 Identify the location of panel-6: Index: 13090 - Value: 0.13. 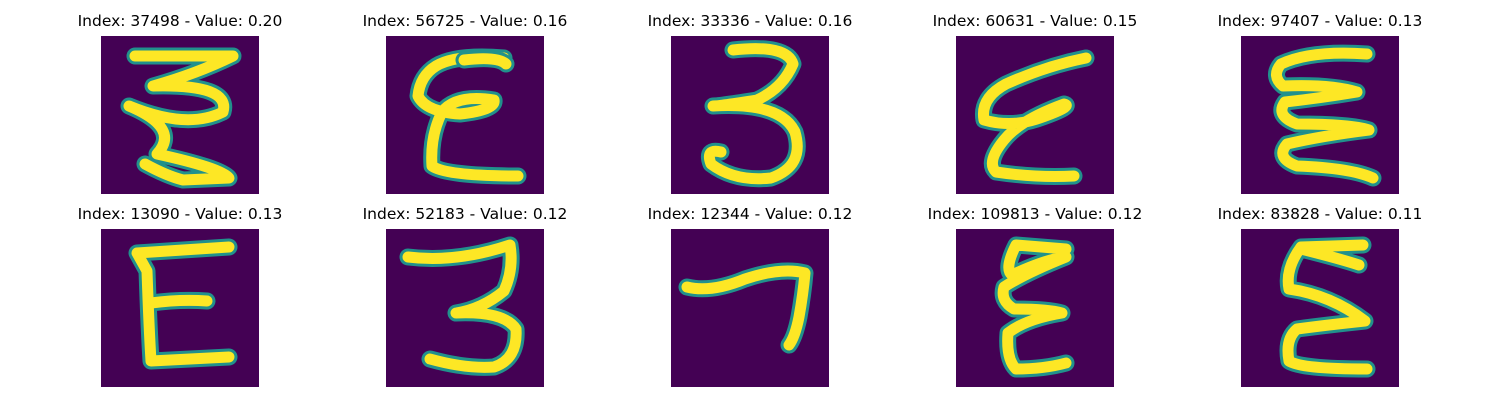
(180, 295).